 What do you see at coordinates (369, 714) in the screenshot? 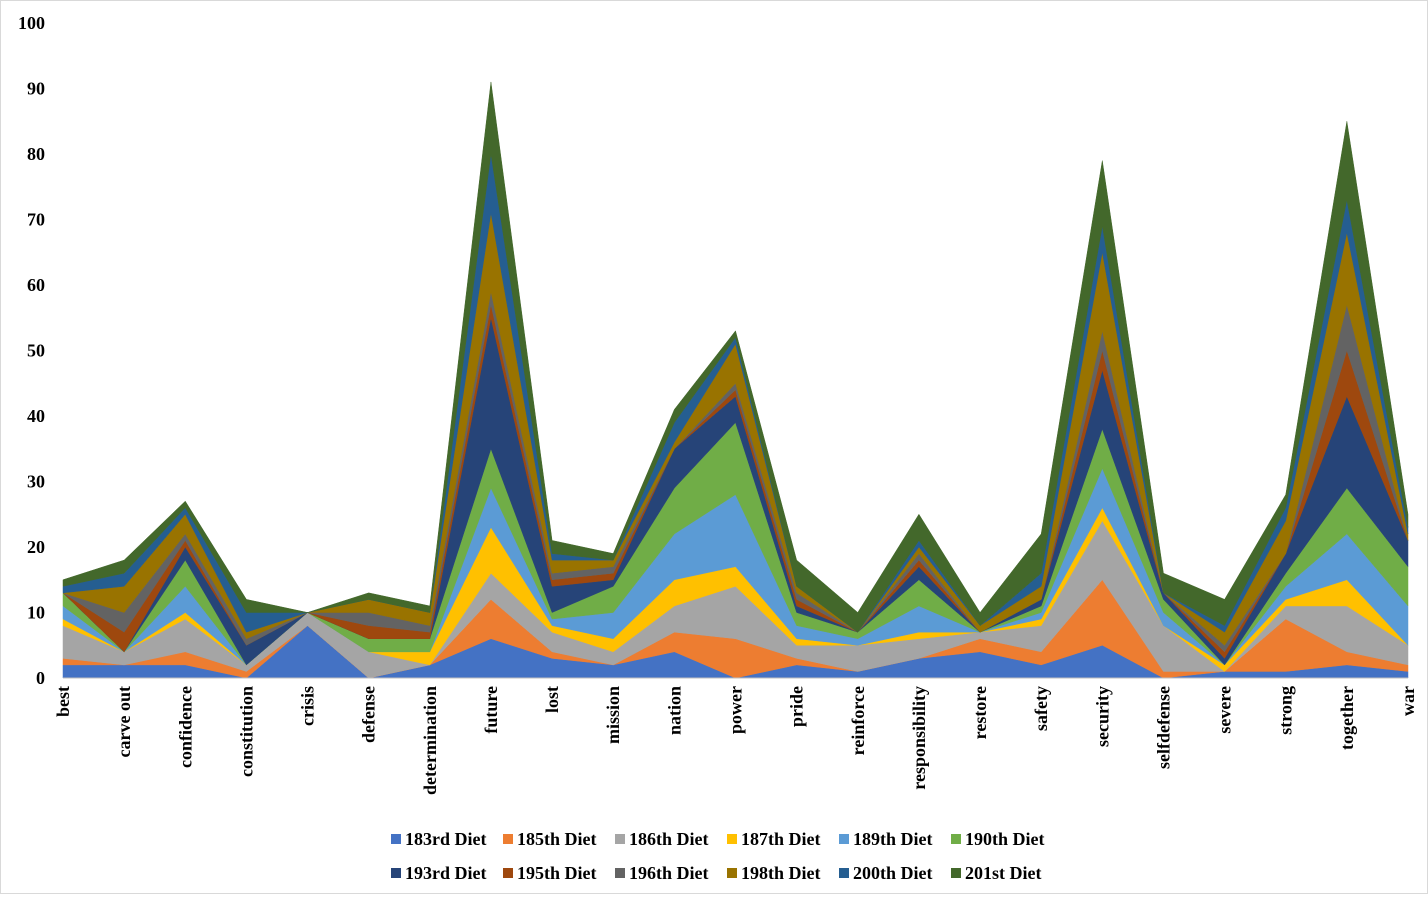
I see `x-tick-label: defense` at bounding box center [369, 714].